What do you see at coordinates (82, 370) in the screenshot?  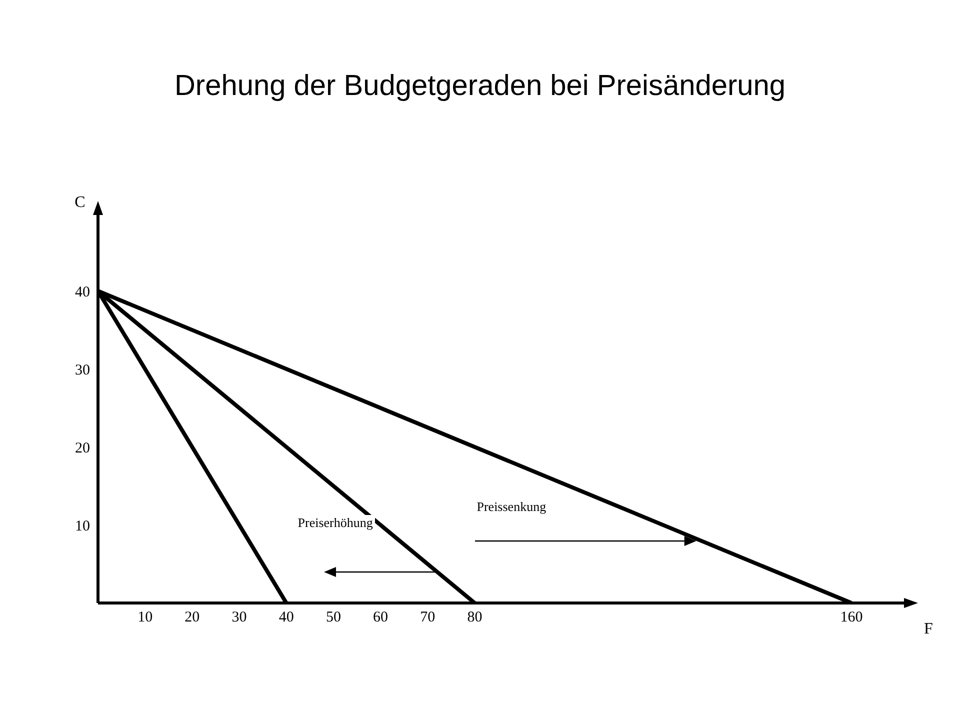 I see `y-tick-label: 30` at bounding box center [82, 370].